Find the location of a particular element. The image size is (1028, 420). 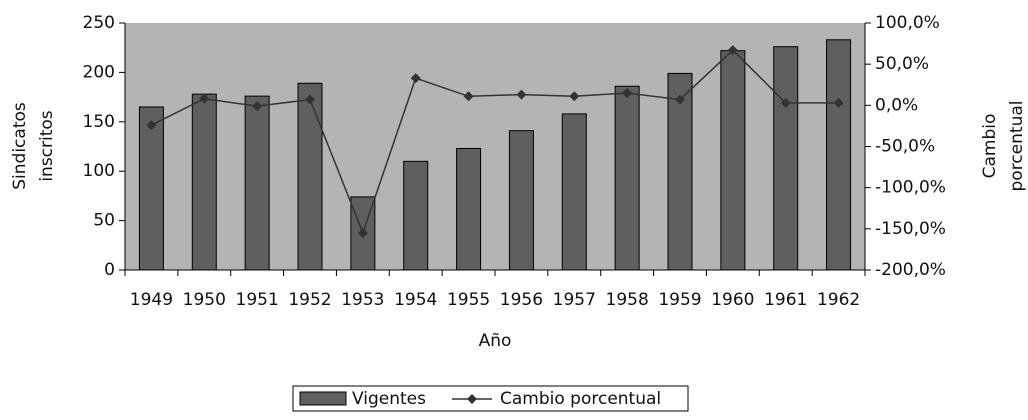

y2-tick-label: -50,0% is located at coordinates (905, 147).